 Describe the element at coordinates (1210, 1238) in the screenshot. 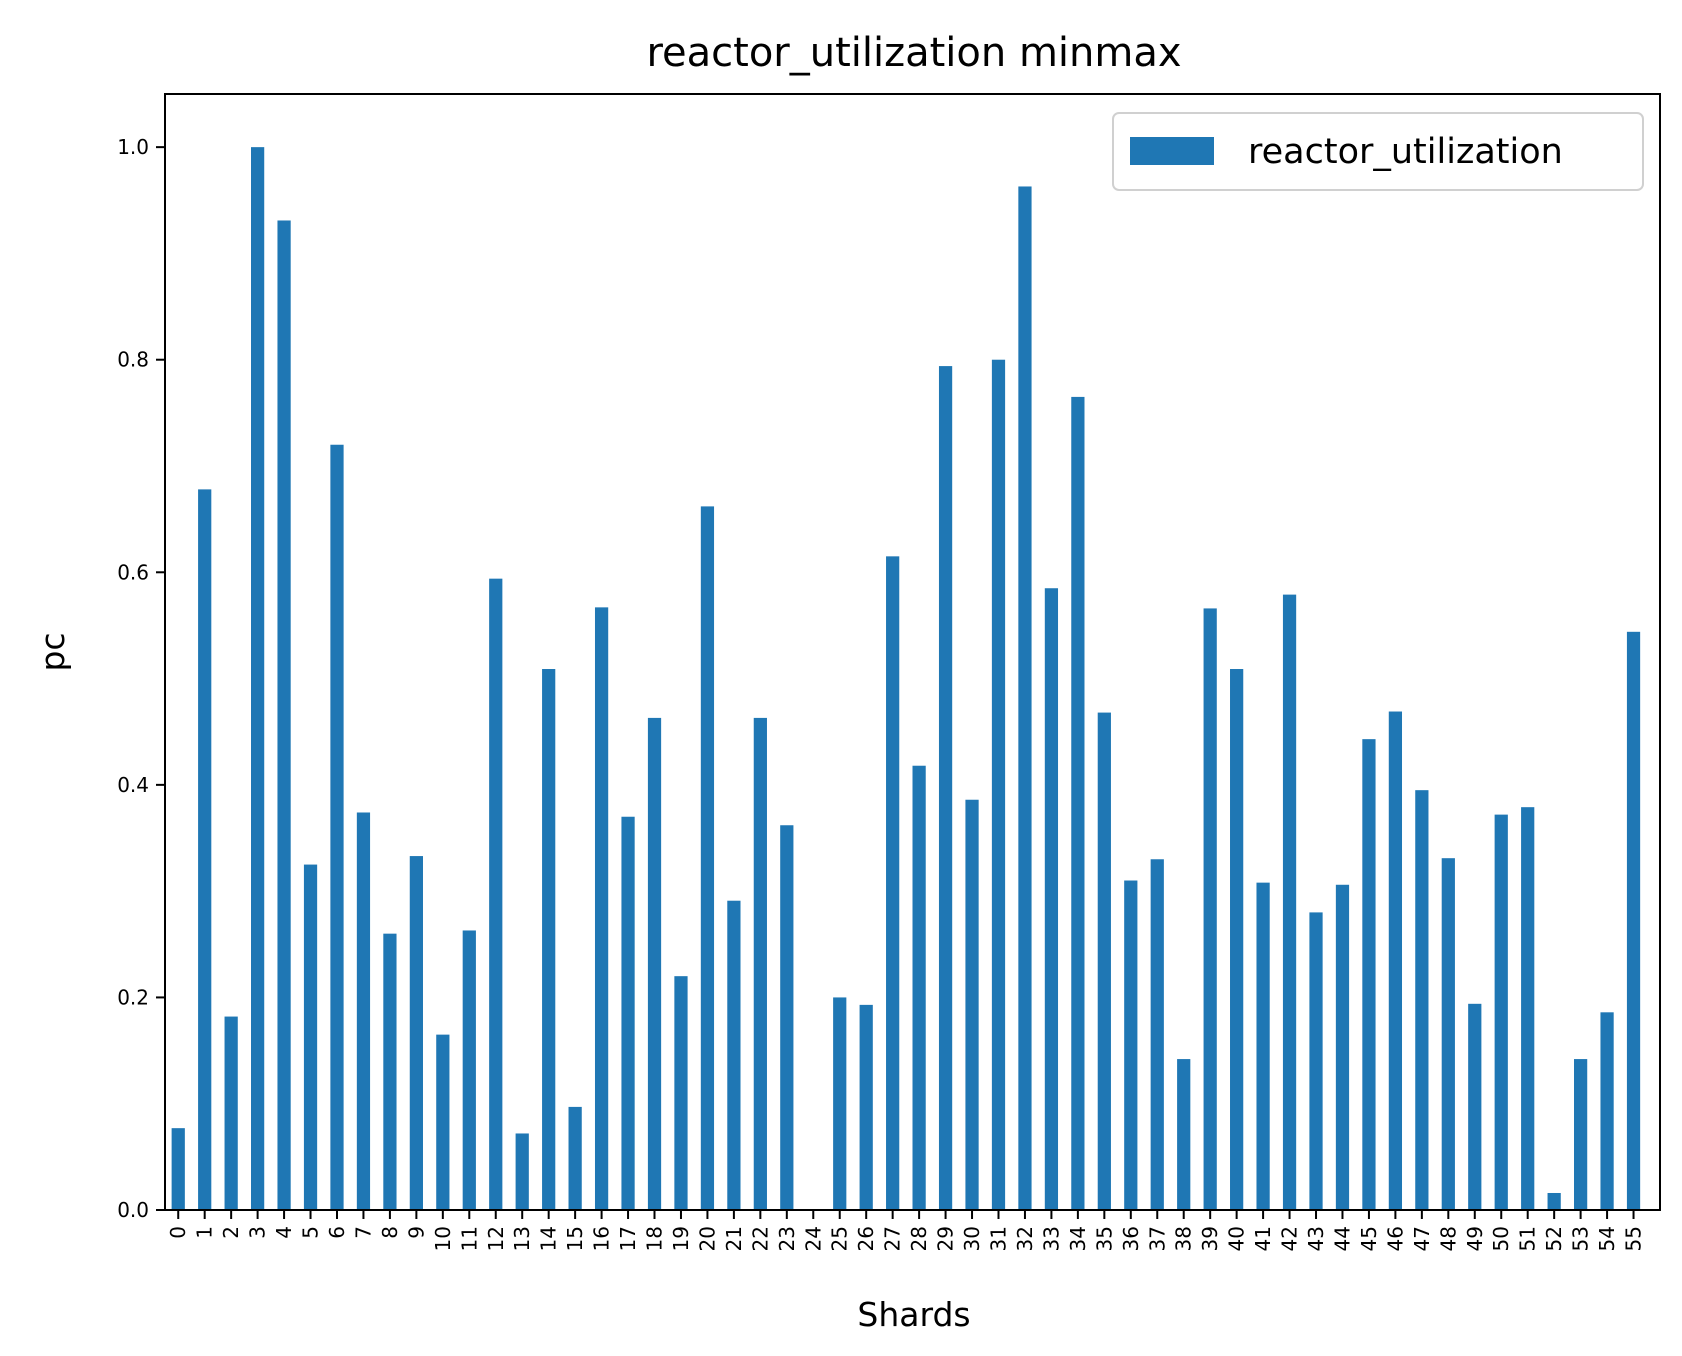

I see `x-tick-label: 39` at that location.